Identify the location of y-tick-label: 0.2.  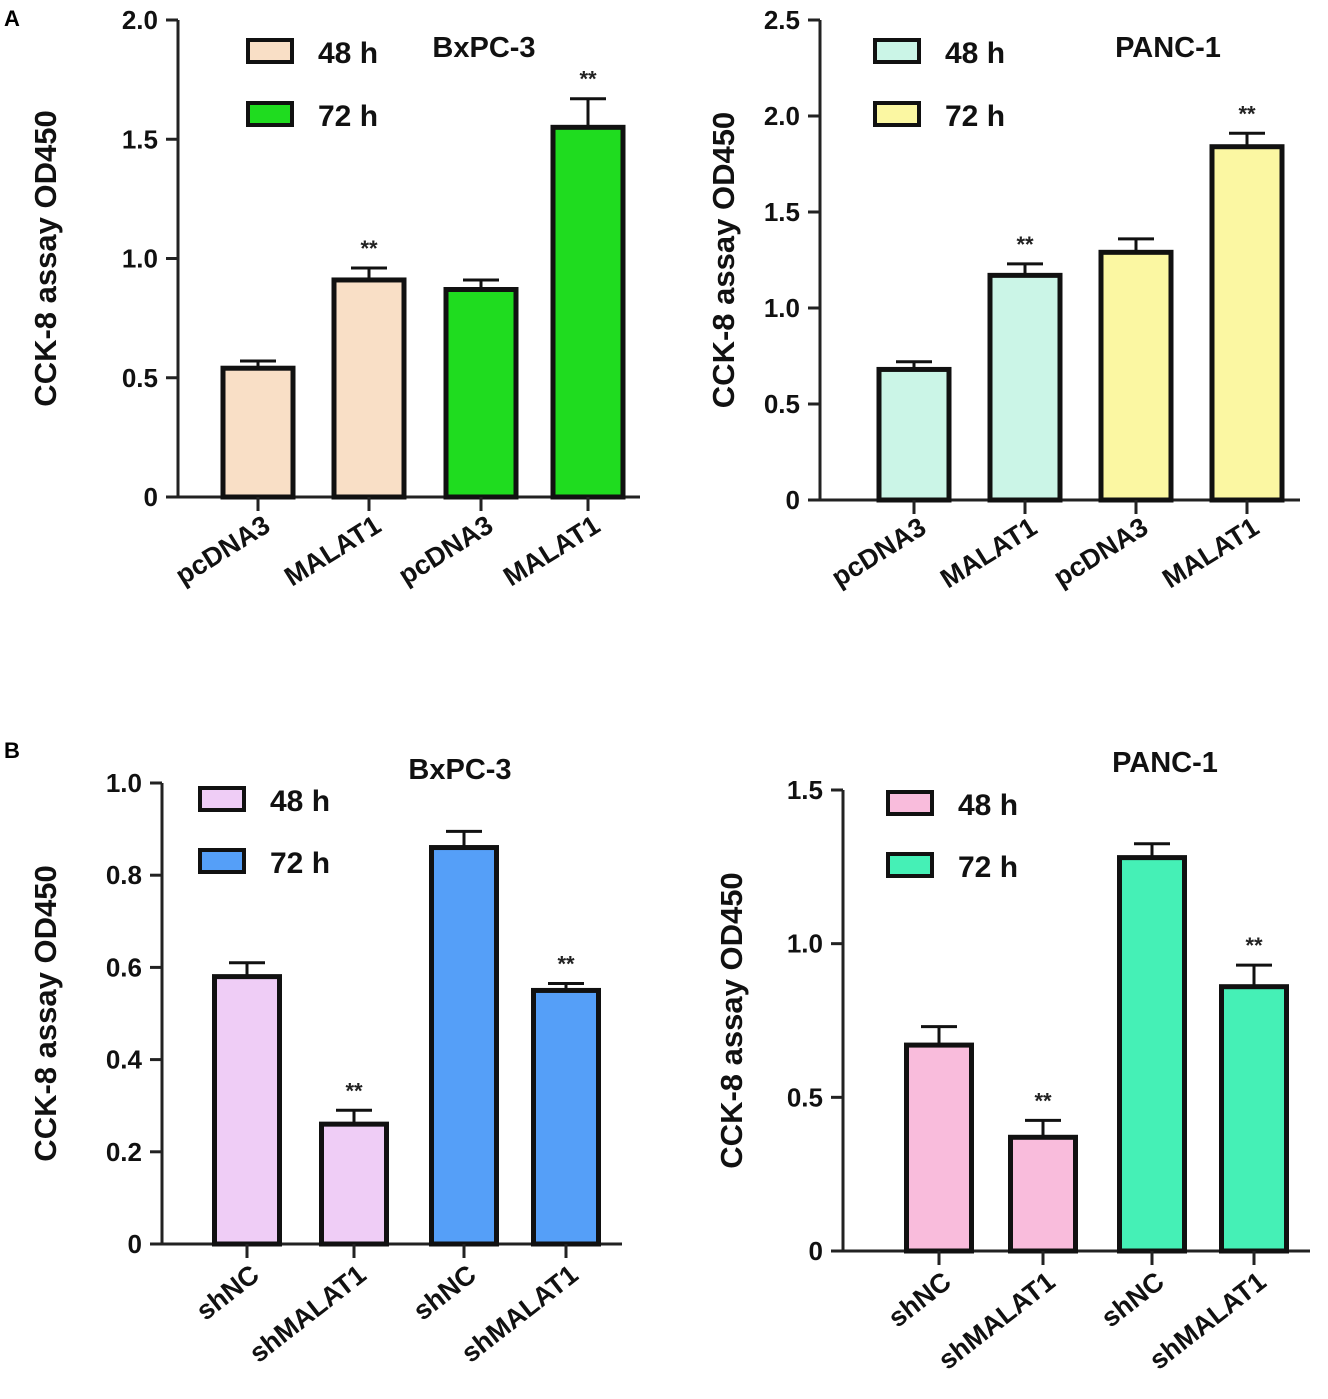
(124, 1152).